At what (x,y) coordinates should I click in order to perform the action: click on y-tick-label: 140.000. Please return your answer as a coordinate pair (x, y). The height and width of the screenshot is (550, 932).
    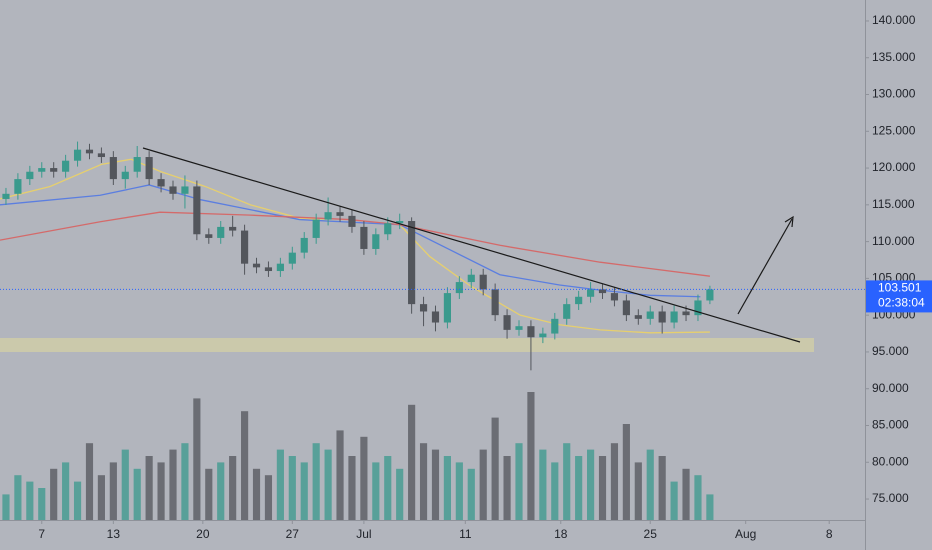
    Looking at the image, I should click on (894, 20).